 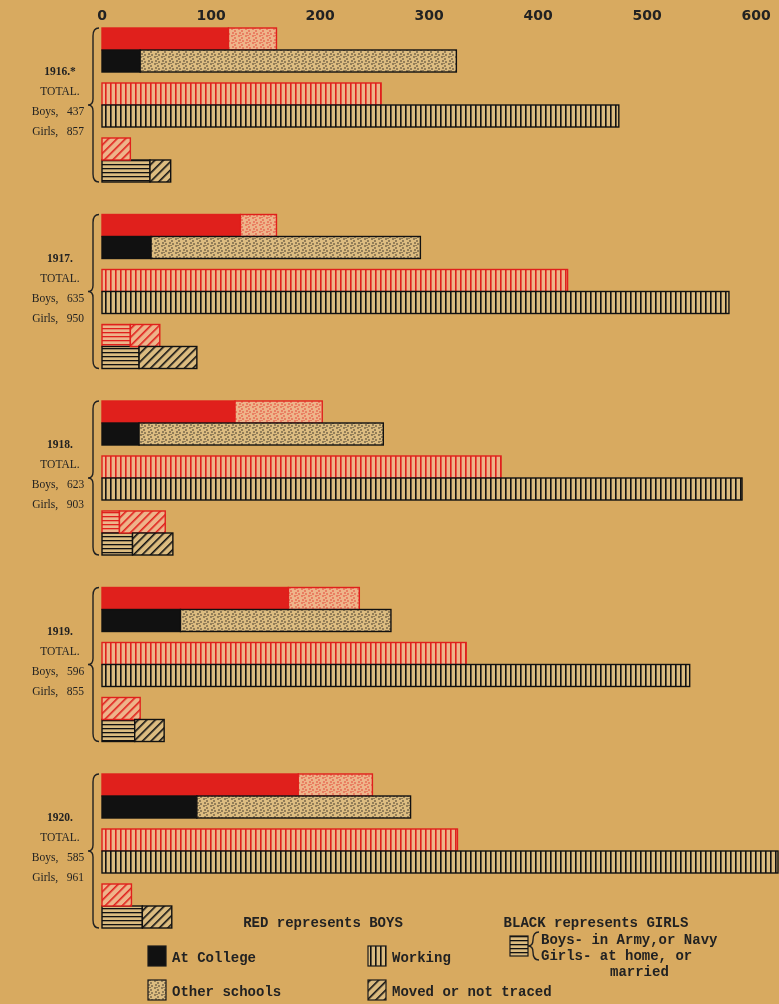 I want to click on x-tick-label: 0, so click(x=102, y=15).